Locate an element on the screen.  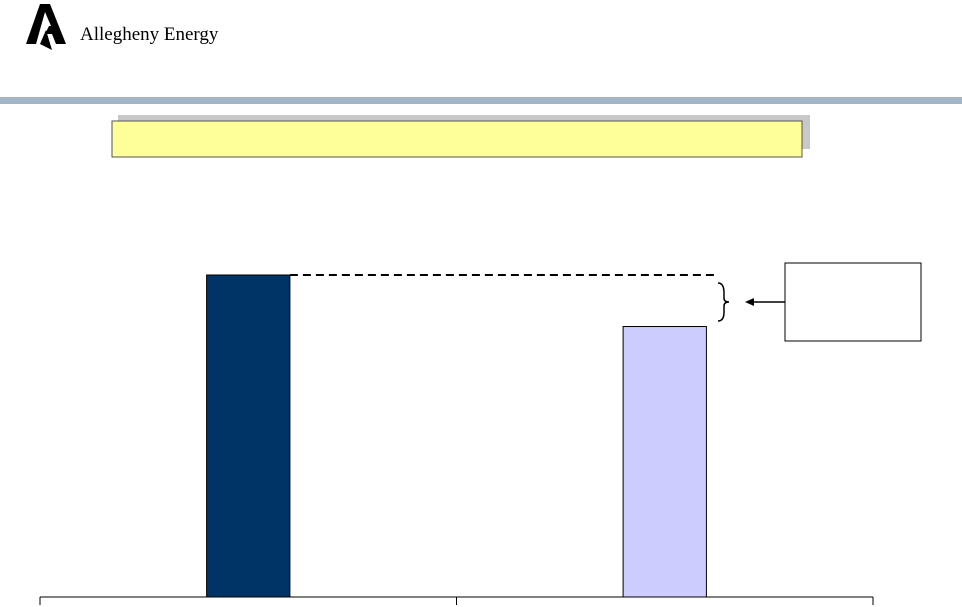
logo-mark-tail is located at coordinates (46, 40).